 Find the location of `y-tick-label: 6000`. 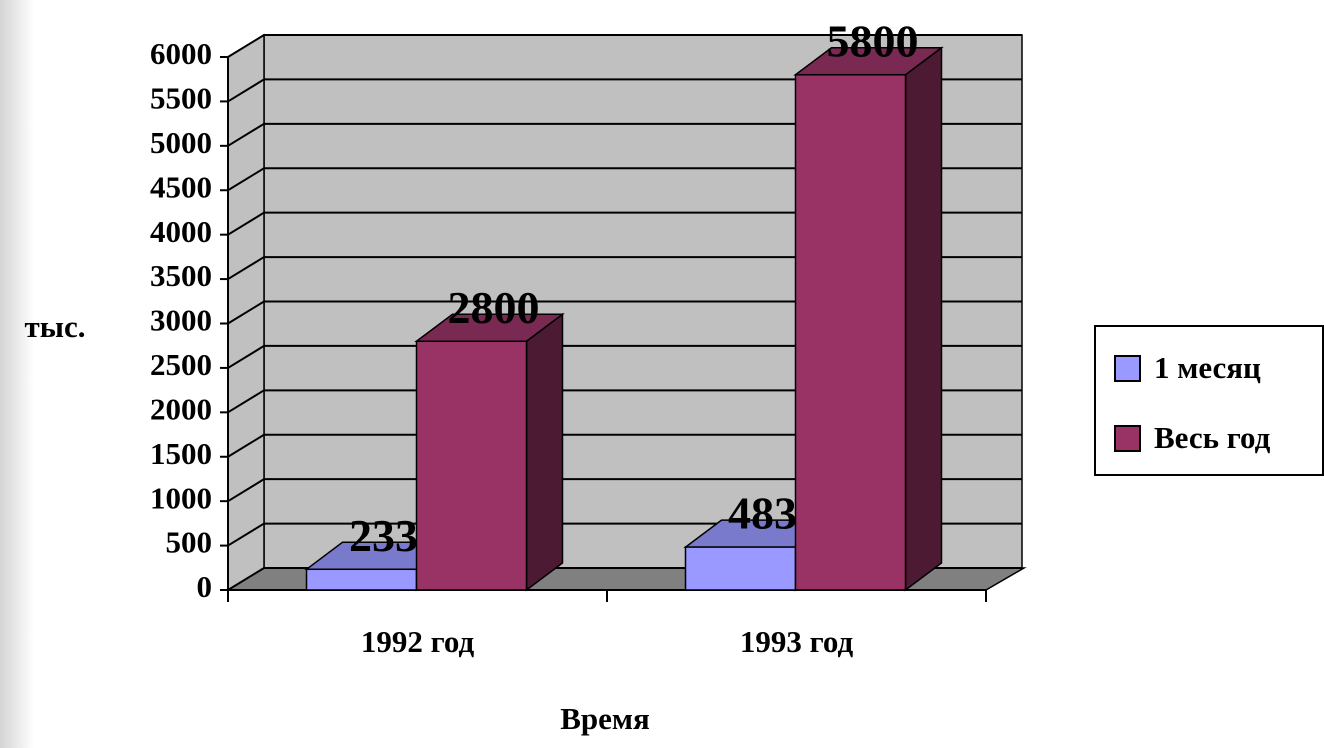

y-tick-label: 6000 is located at coordinates (181, 53).